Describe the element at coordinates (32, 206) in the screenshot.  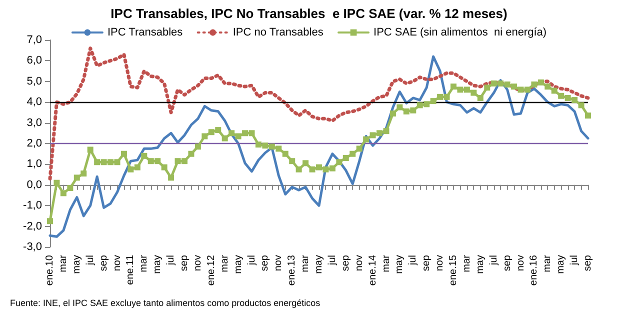
I see `y-tick-label: -1,0` at that location.